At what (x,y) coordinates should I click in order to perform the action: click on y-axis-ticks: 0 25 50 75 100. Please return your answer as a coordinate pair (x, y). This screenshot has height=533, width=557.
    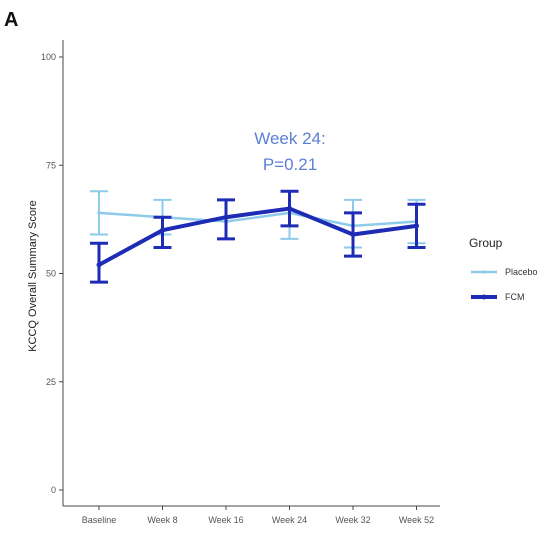
    Looking at the image, I should click on (52, 273).